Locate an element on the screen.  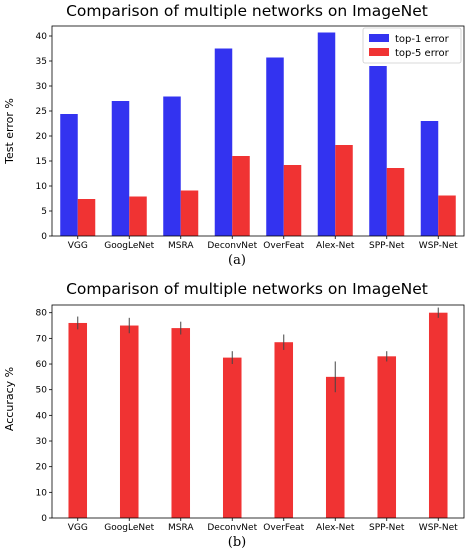
chart-a-legend-label: top-1 error is located at coordinates (422, 39).